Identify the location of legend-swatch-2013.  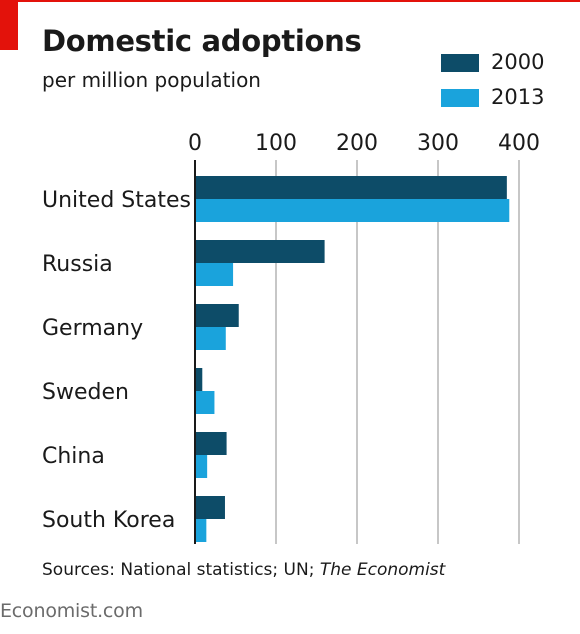
(460, 98).